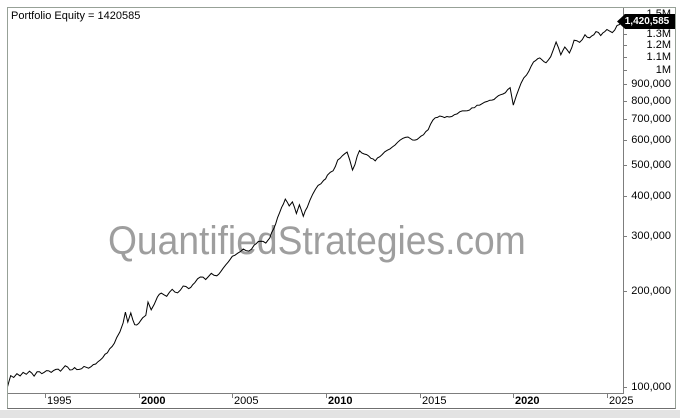  I want to click on page-bottom-strip, so click(340, 414).